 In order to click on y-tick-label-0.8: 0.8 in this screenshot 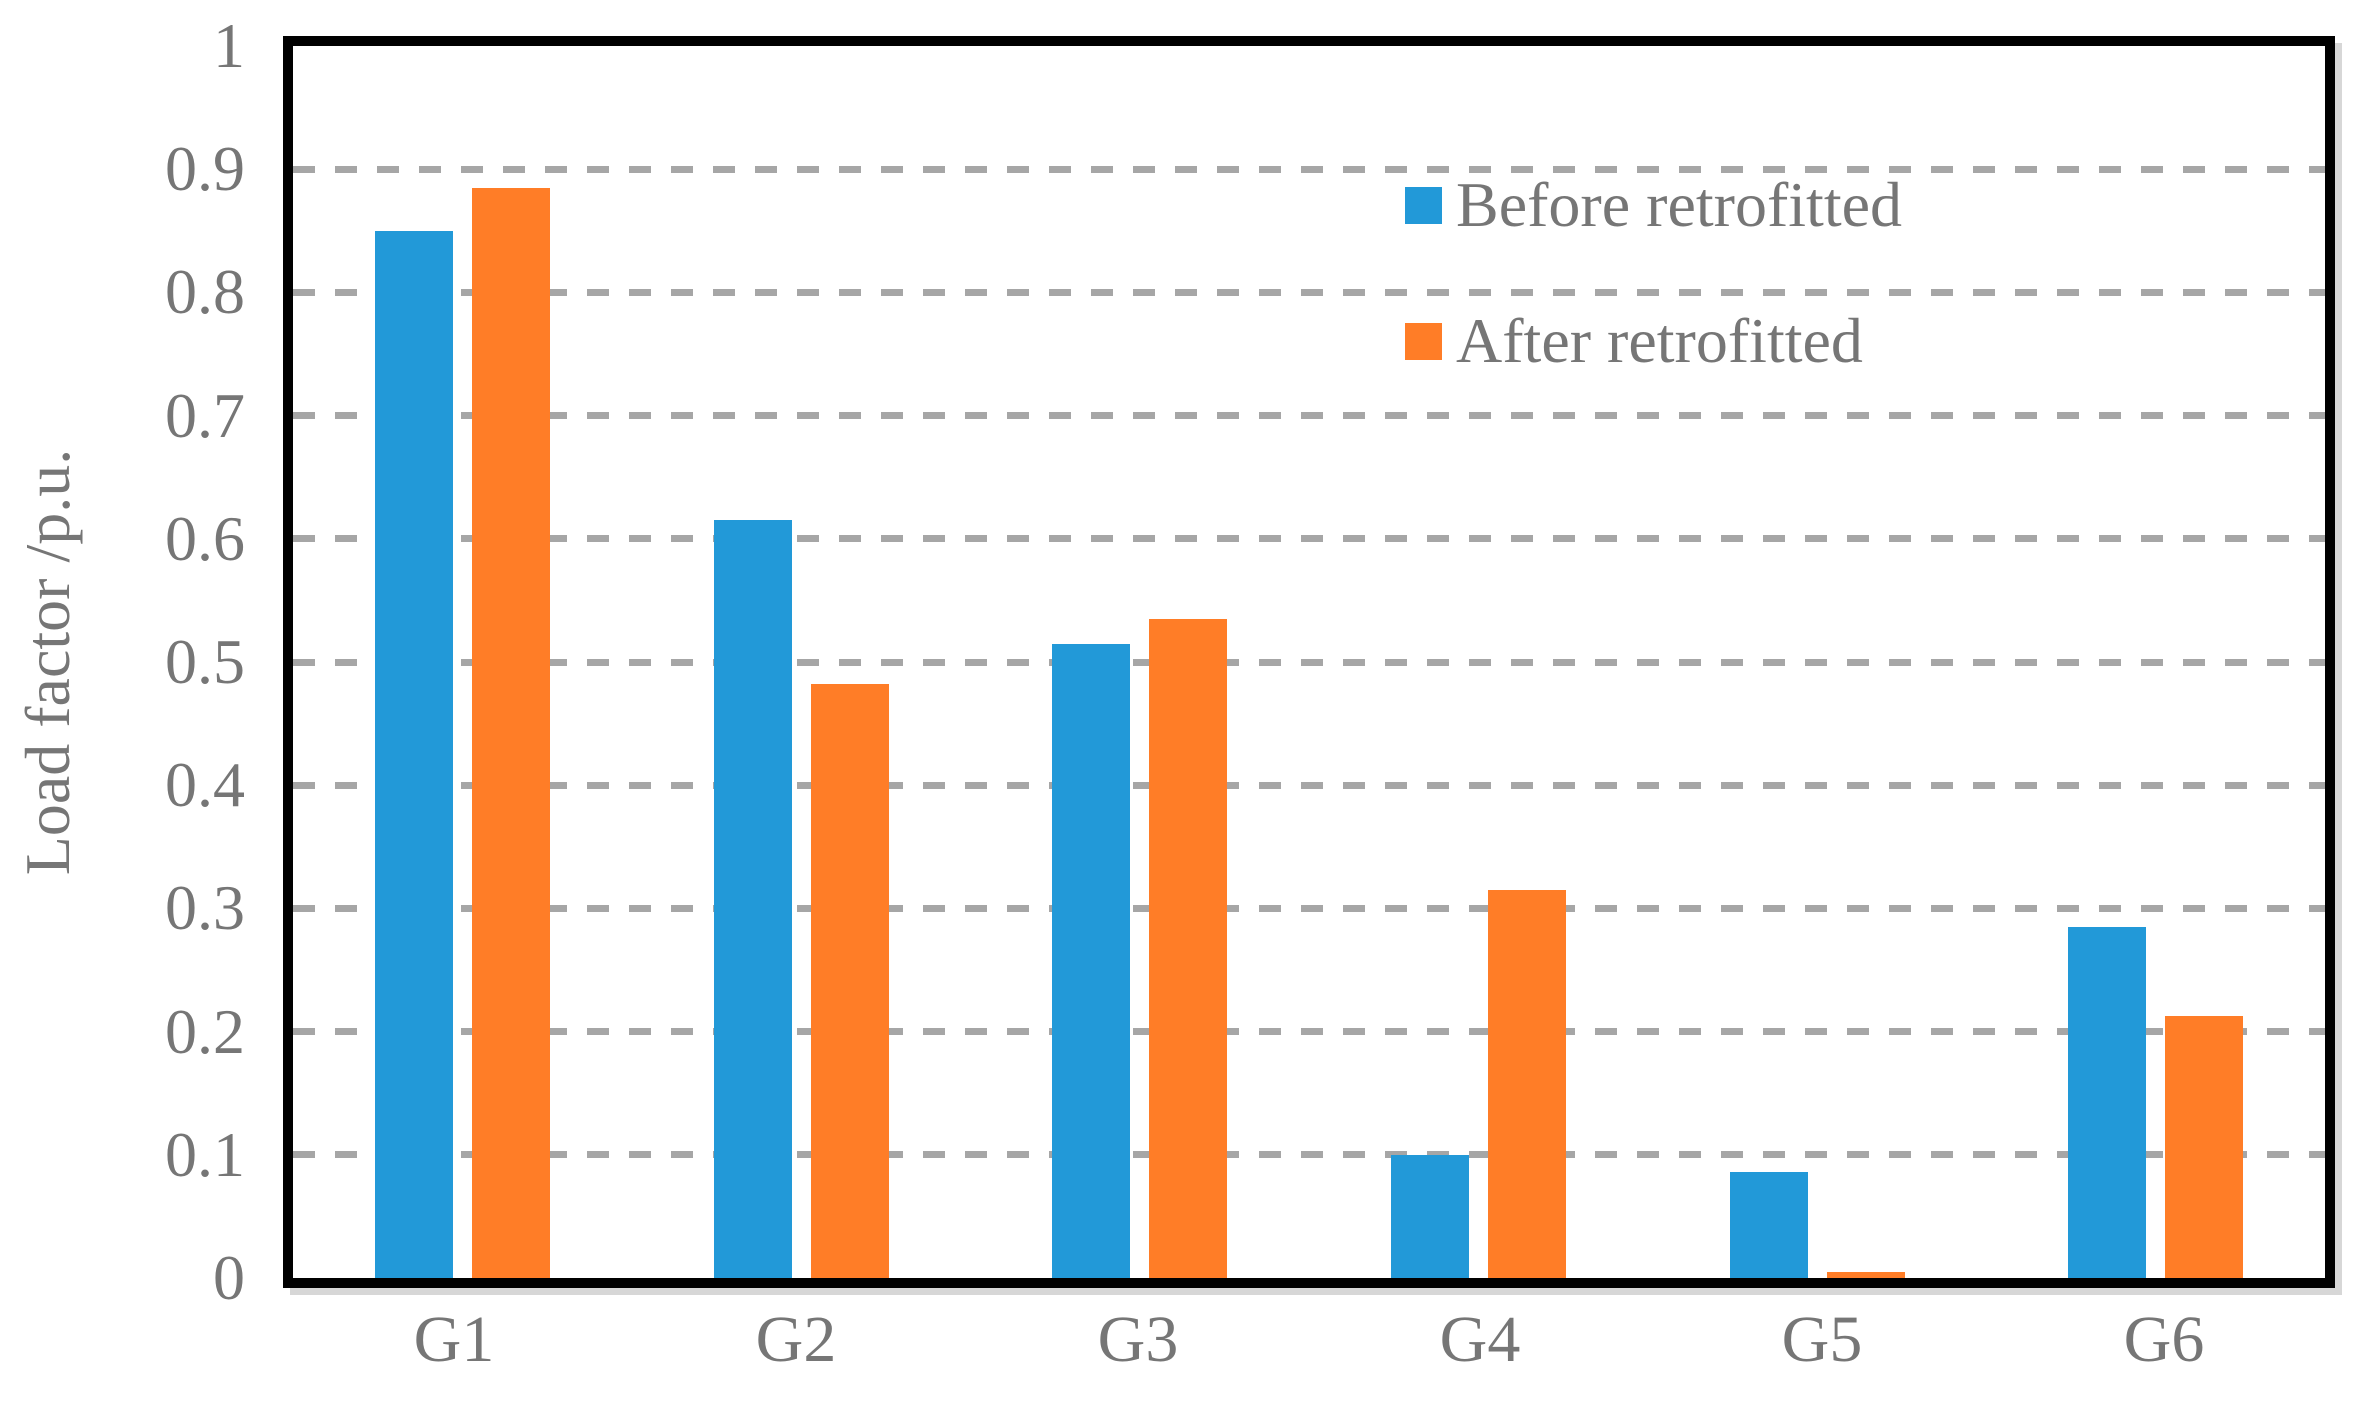, I will do `click(205, 292)`.